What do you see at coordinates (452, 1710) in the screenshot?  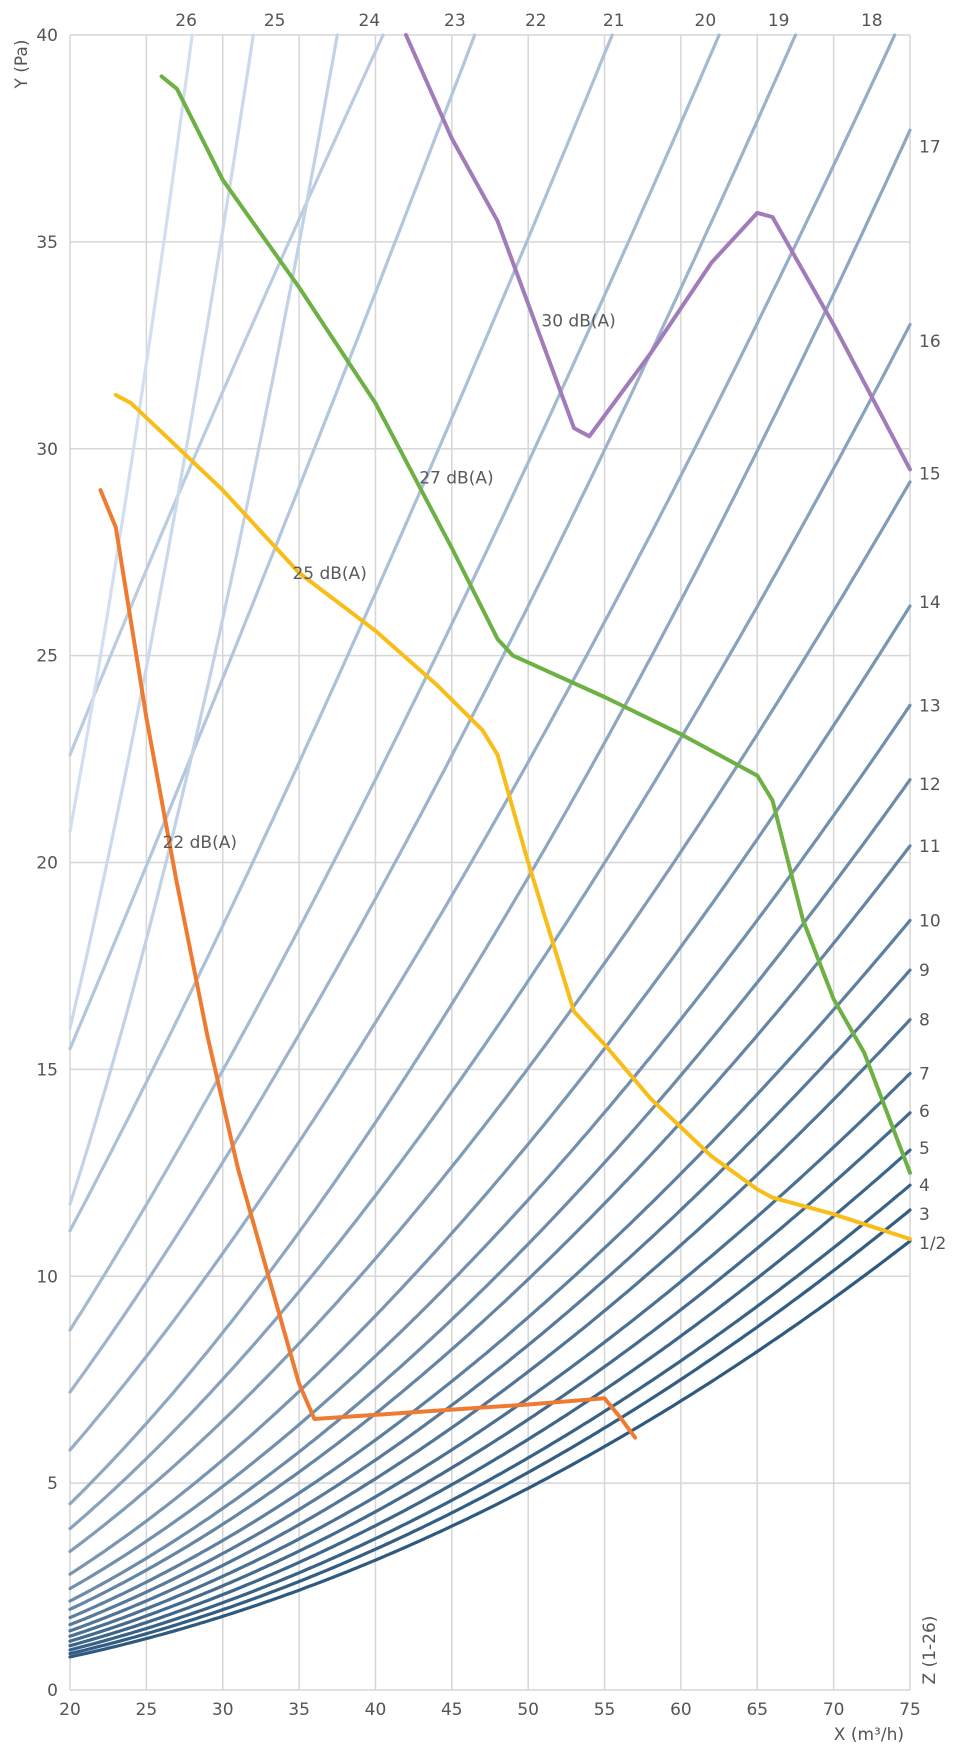 I see `x-tick-label: 45` at bounding box center [452, 1710].